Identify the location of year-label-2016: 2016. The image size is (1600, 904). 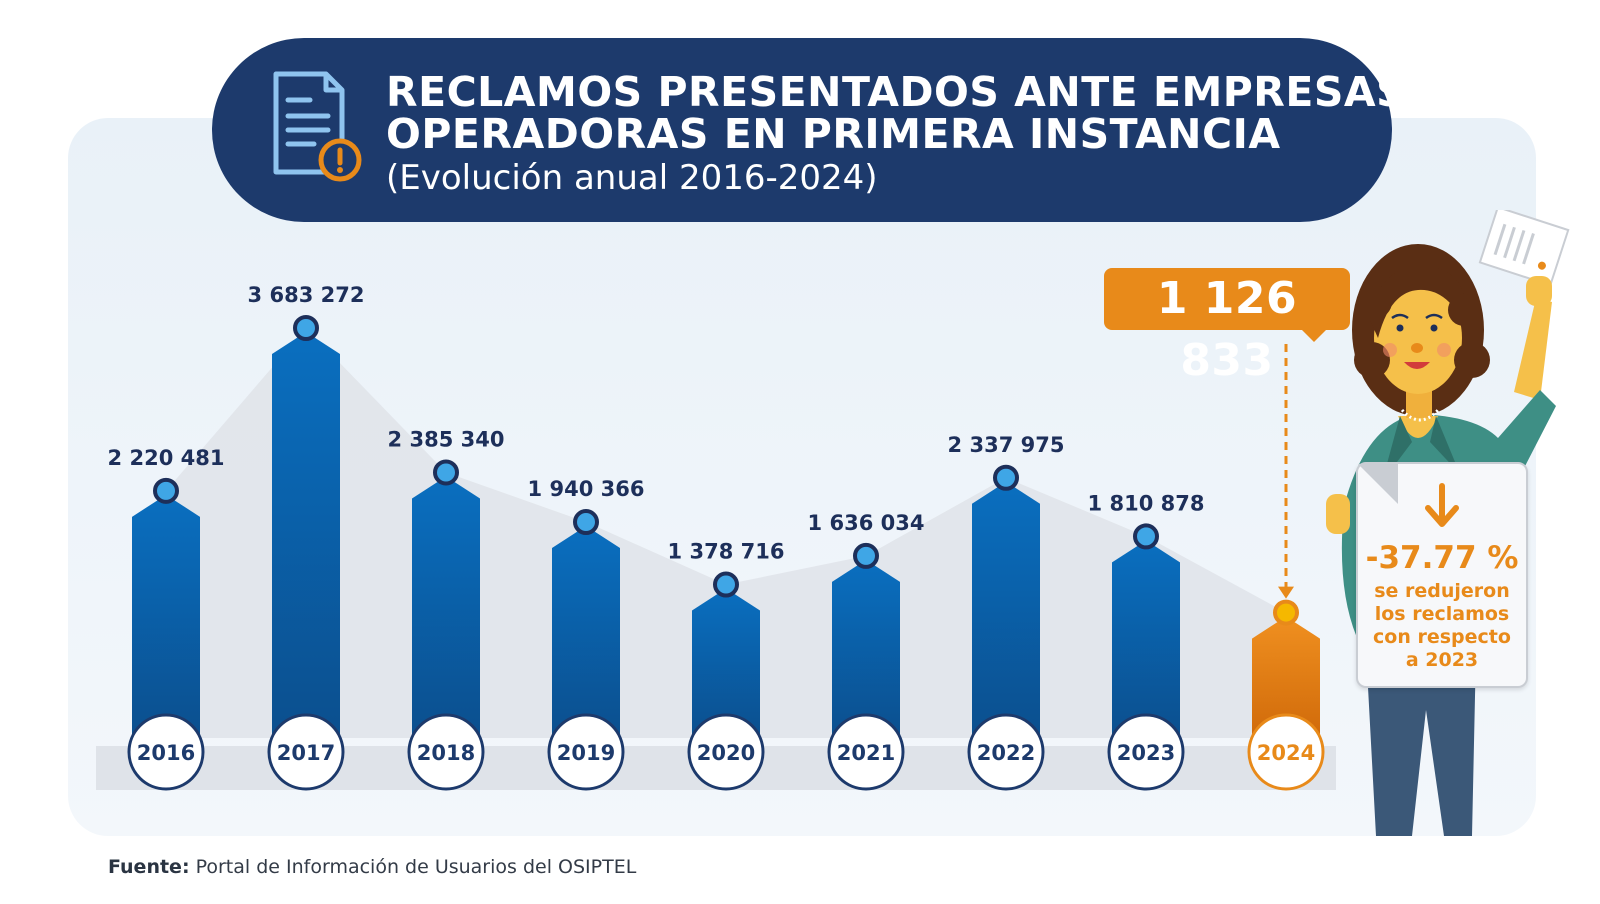
(166, 753).